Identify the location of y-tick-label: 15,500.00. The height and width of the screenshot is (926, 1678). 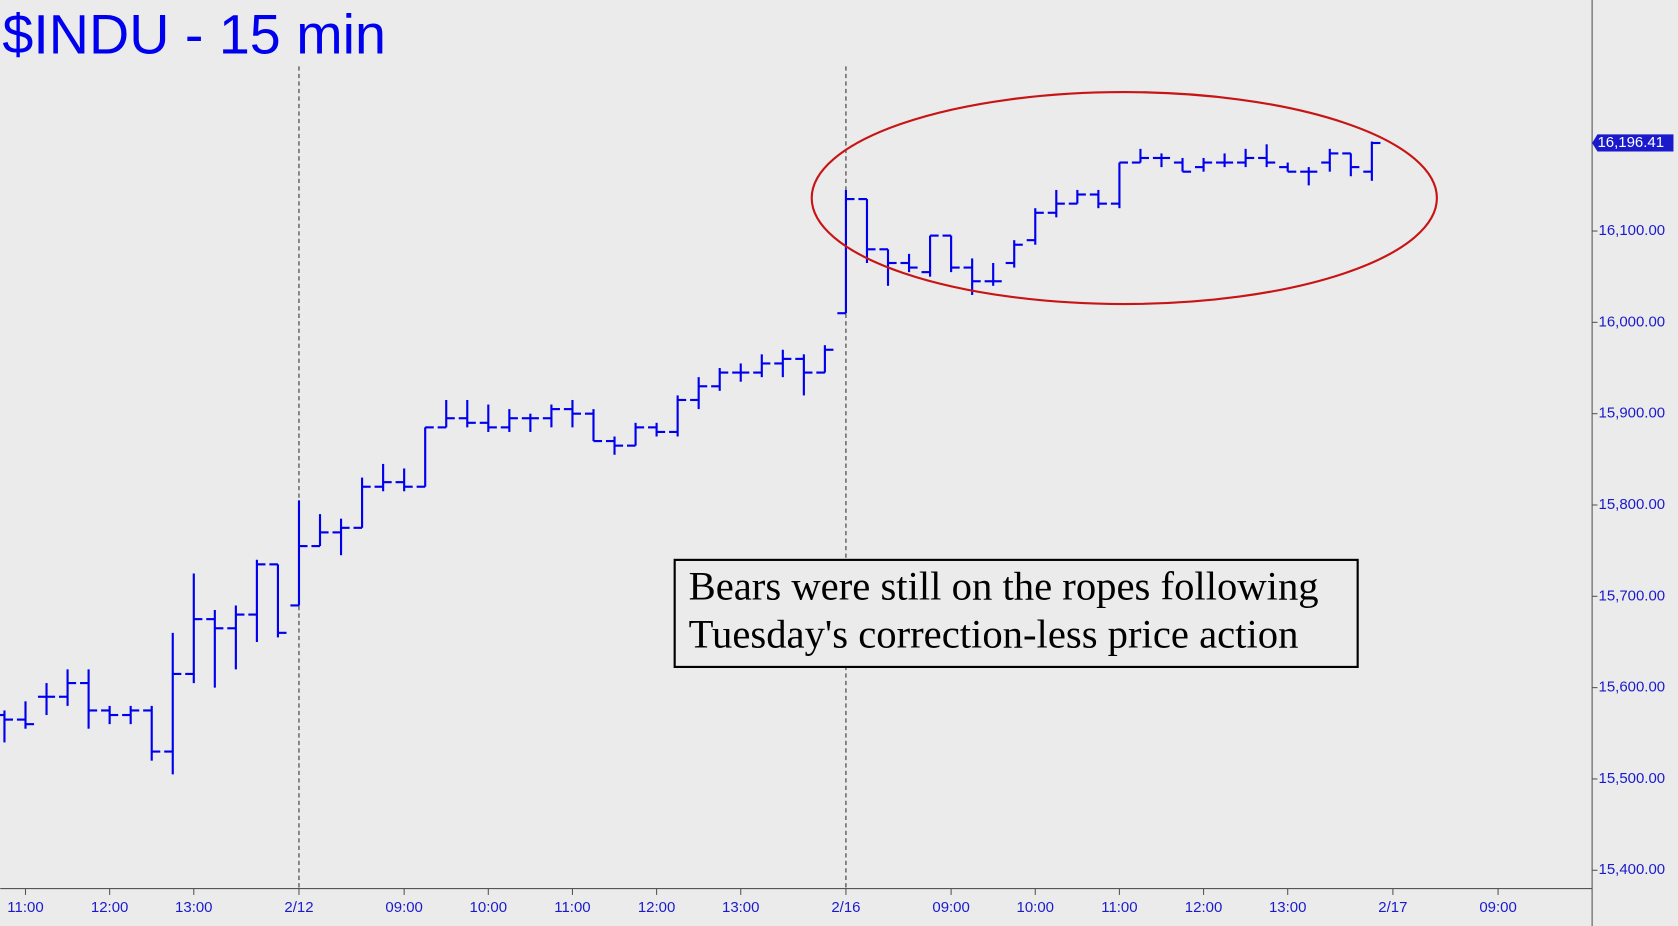
(1632, 778).